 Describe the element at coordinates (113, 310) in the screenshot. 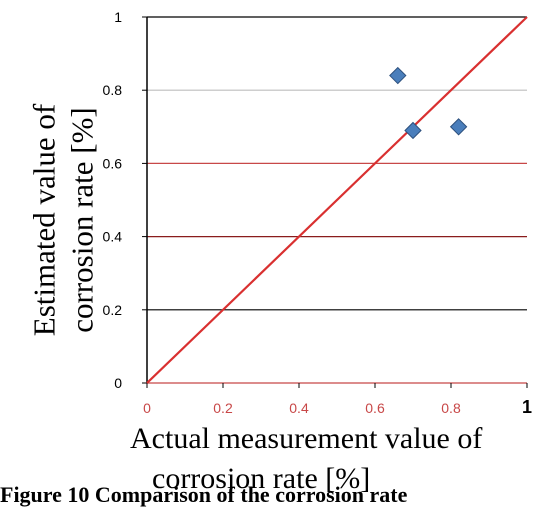

I see `y-tick-label: 0.2` at that location.